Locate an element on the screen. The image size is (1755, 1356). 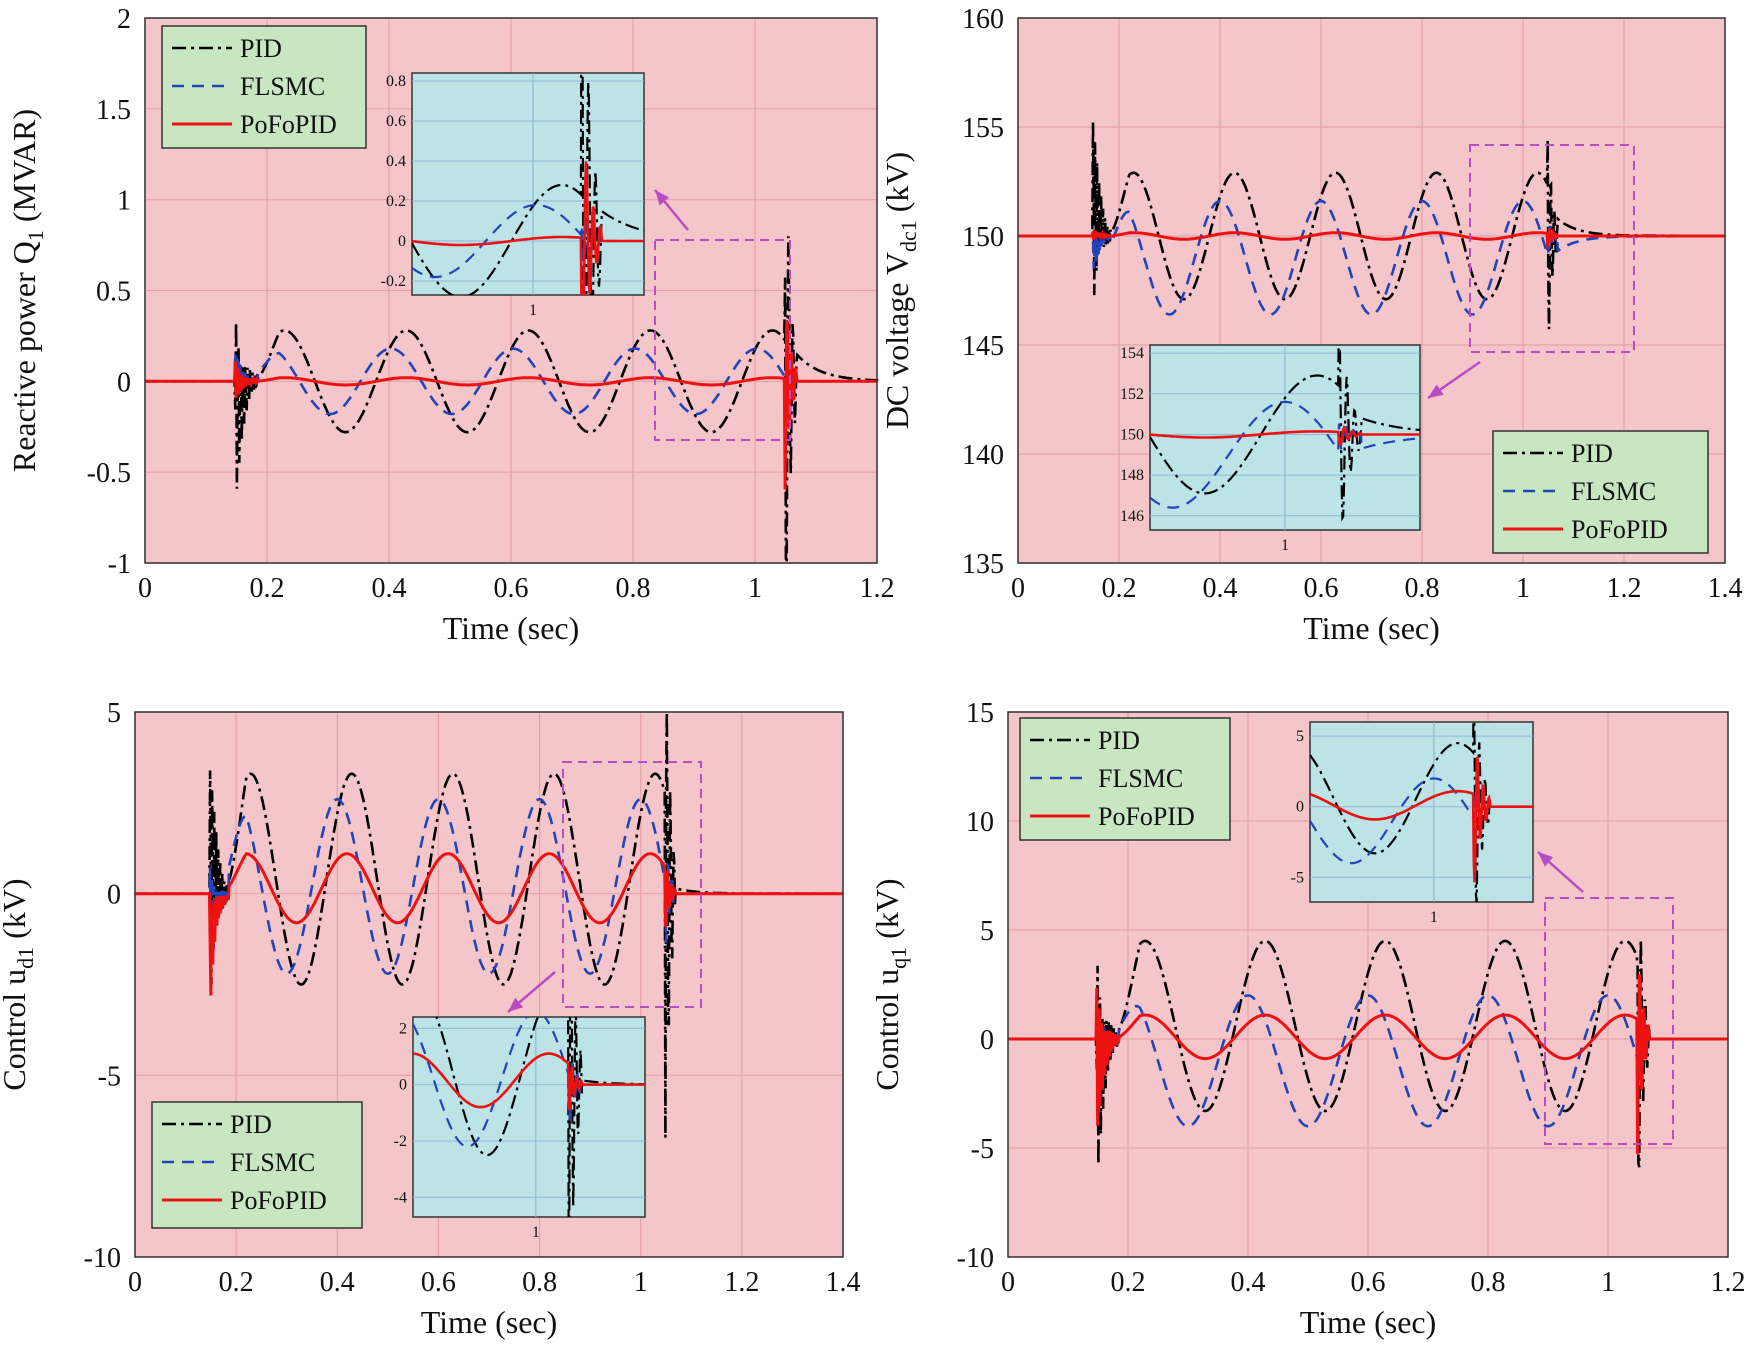
y-axis-label-main: Control u is located at coordinates (887, 1030).